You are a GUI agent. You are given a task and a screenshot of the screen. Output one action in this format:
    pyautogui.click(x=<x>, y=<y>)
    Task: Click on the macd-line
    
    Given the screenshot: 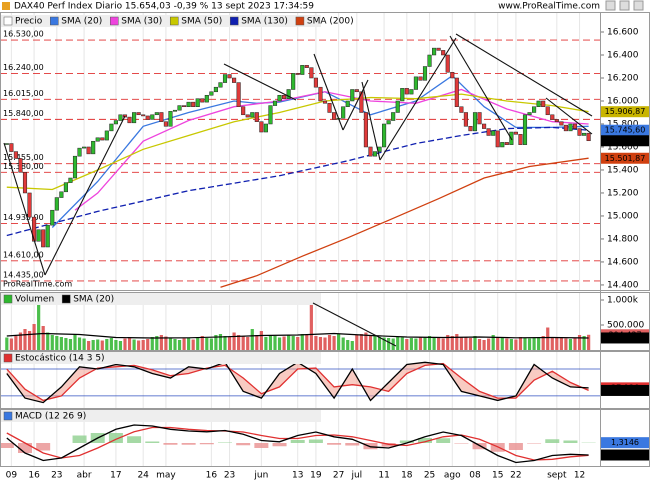 What is the action you would take?
    pyautogui.click(x=297, y=444)
    